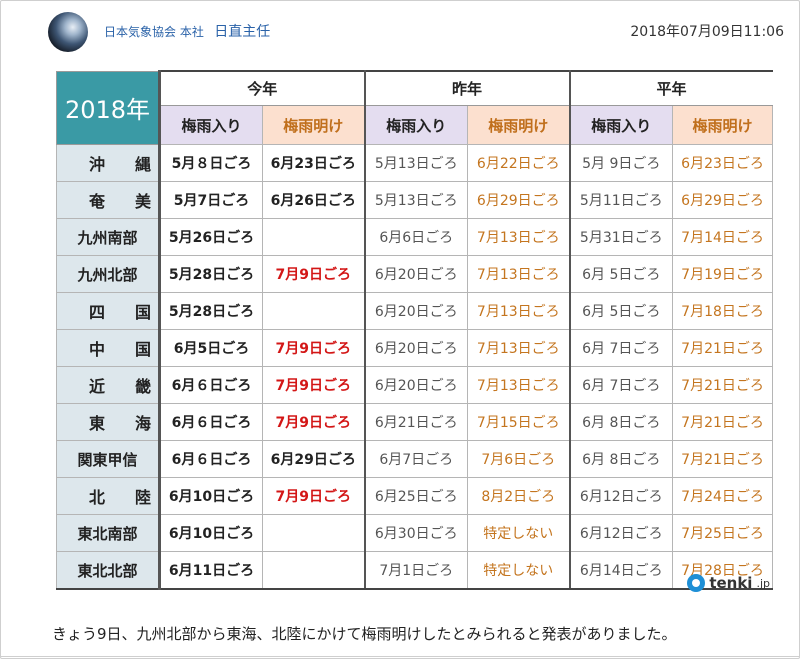 The height and width of the screenshot is (659, 800). I want to click on post-timestamp: 2018年07月09日11:06, so click(707, 32).